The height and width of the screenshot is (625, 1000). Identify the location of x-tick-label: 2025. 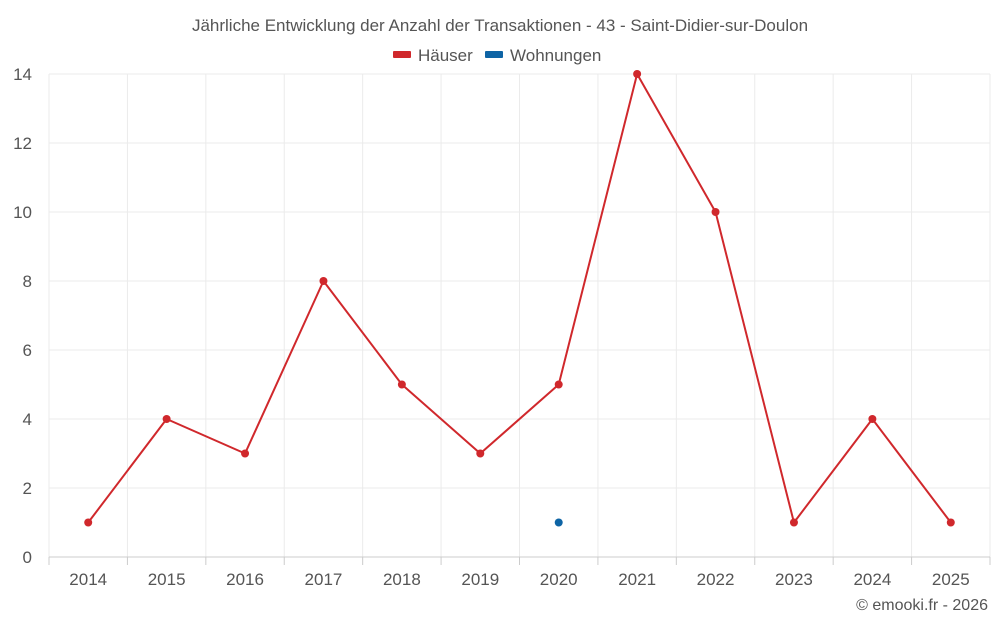
(951, 579).